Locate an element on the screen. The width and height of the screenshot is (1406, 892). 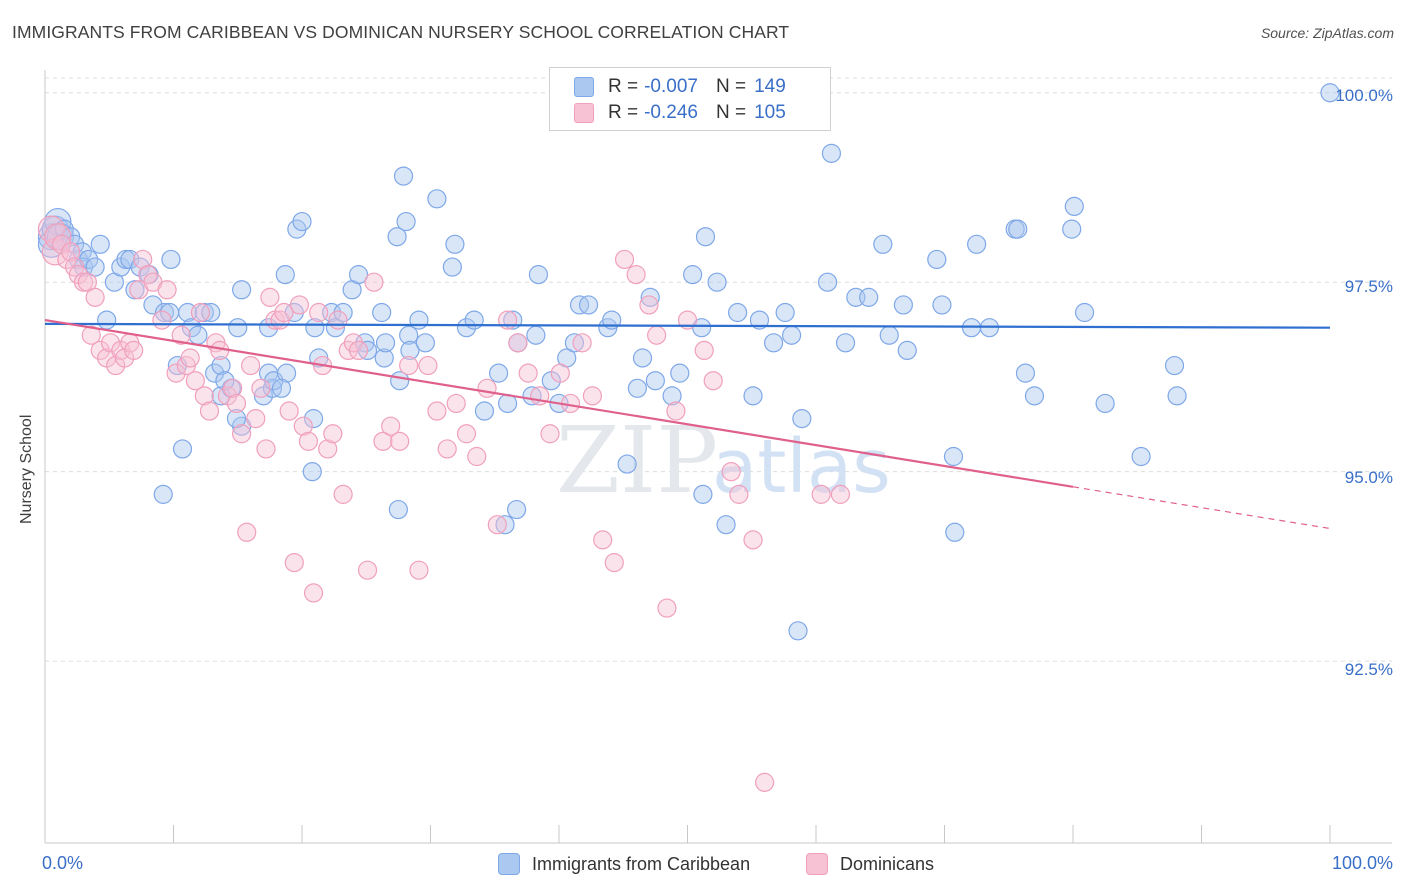
bottom-legend-swatch-dominicans is located at coordinates (817, 864).